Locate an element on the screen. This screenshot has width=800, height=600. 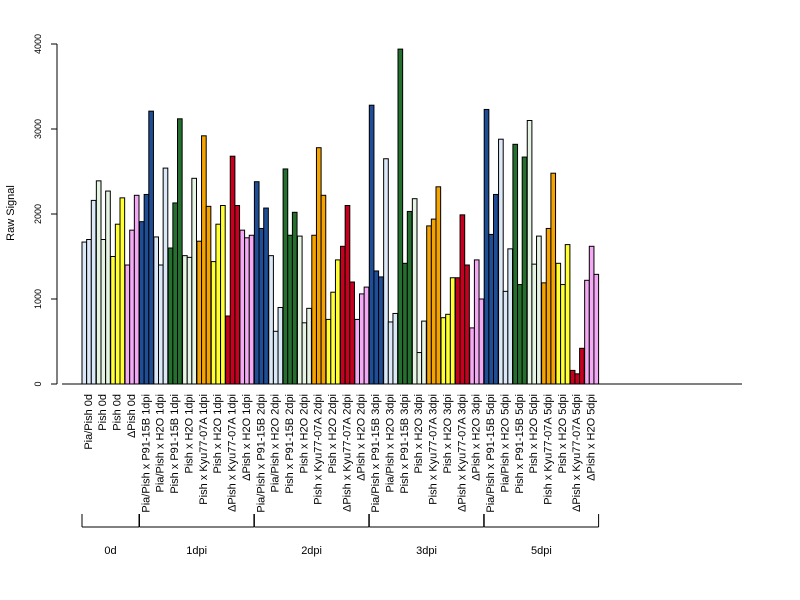
x-tick-label: Pia/Pish x H2O 2dpi is located at coordinates (276, 443).